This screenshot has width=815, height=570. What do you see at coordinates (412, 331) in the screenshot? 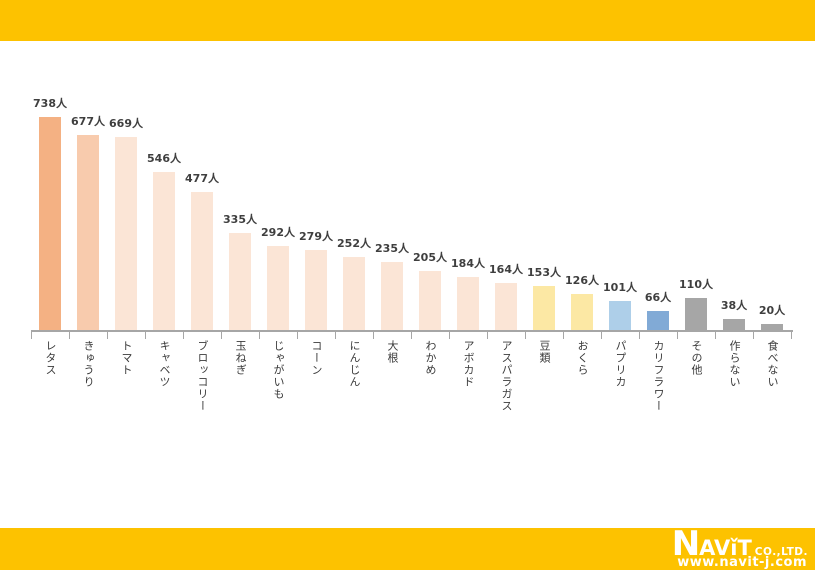
I see `x-axis-line` at bounding box center [412, 331].